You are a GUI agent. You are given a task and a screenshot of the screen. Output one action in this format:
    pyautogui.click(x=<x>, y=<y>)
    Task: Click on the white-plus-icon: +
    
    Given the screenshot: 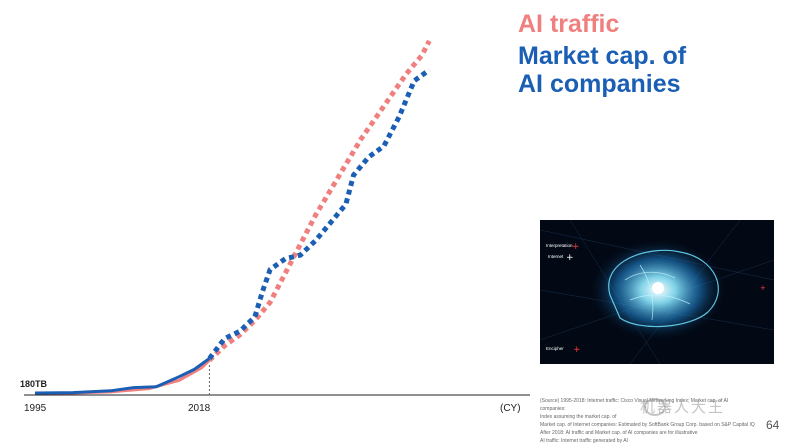 What is the action you would take?
    pyautogui.click(x=570, y=258)
    